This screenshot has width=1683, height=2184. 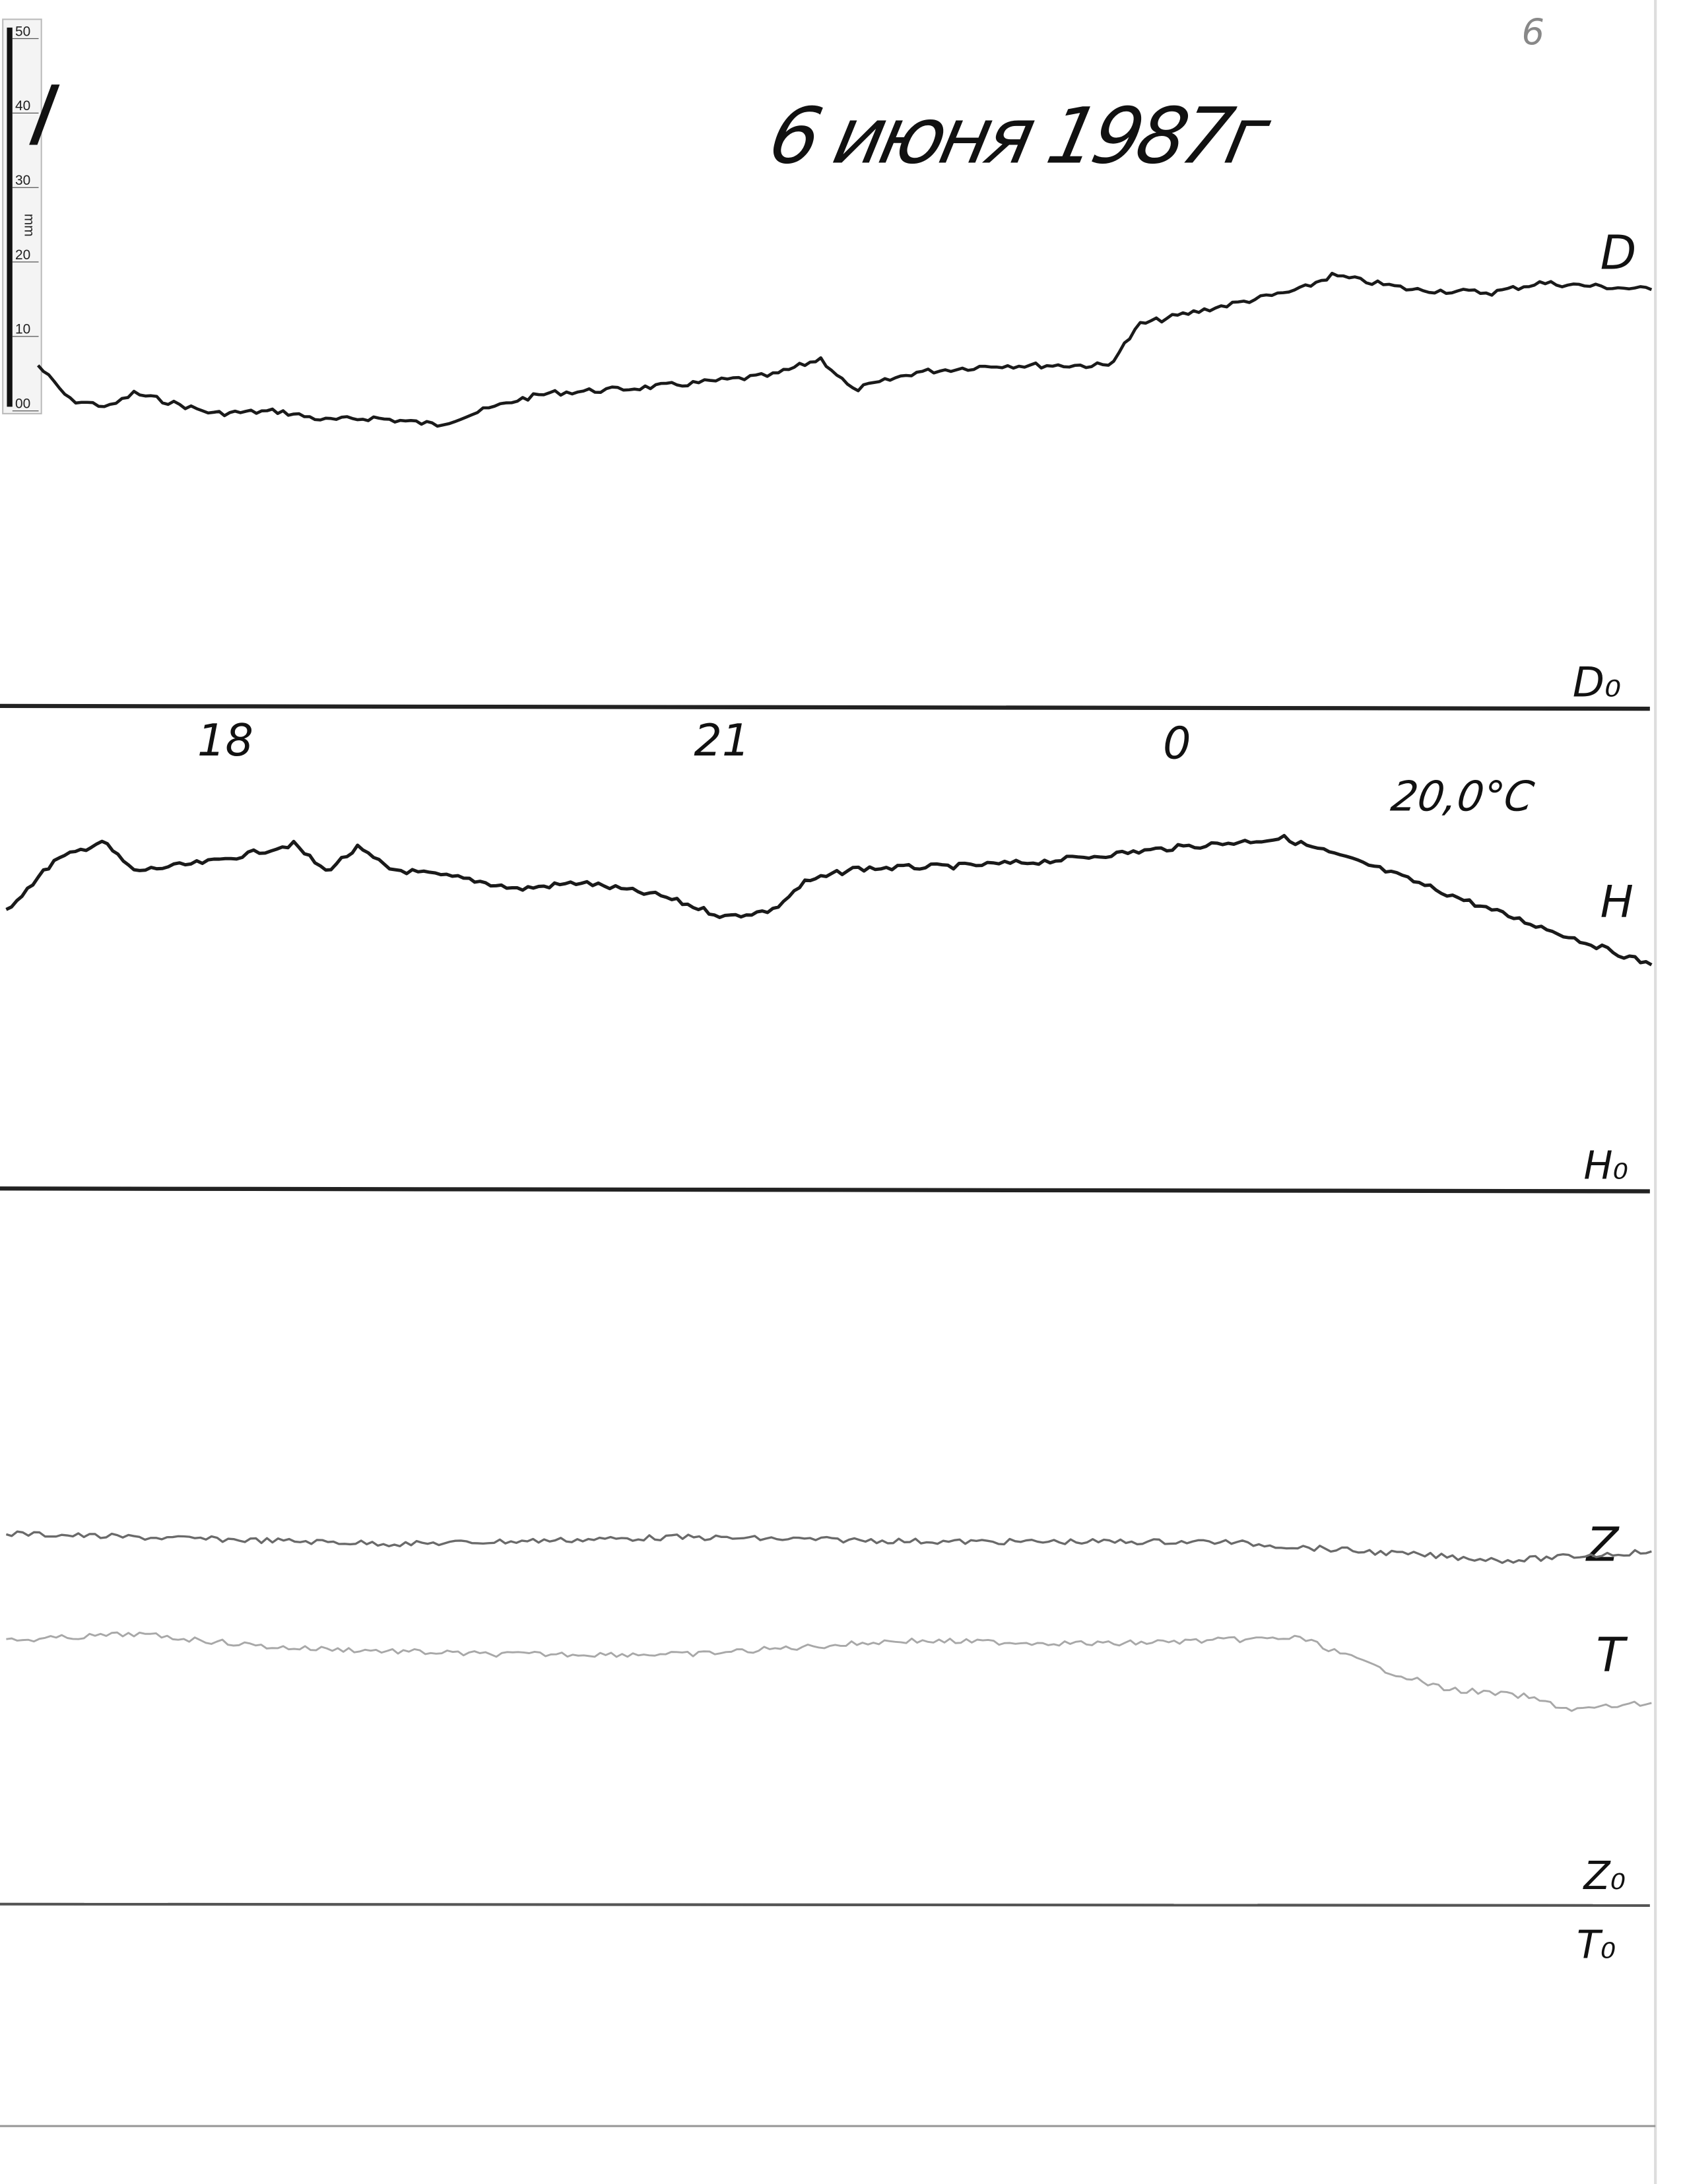 What do you see at coordinates (825, 707) in the screenshot?
I see `baseline-d0` at bounding box center [825, 707].